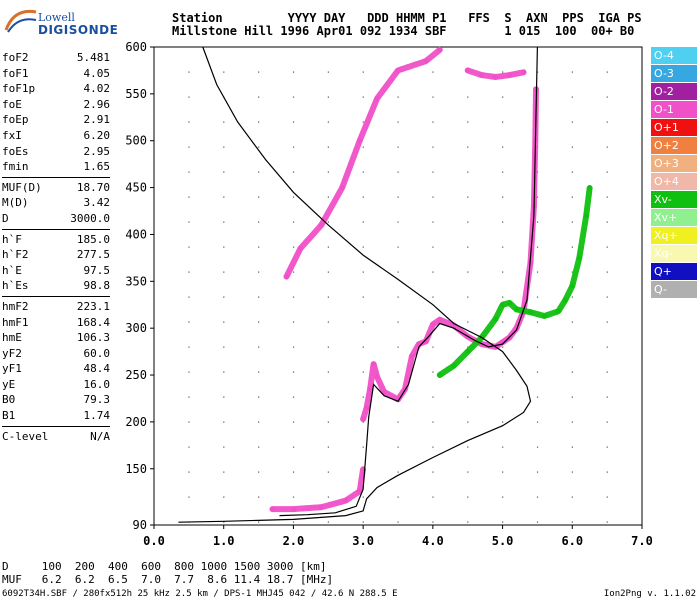 This screenshot has height=600, width=700. Describe the element at coordinates (136, 375) in the screenshot. I see `y-tick-label: 250` at that location.